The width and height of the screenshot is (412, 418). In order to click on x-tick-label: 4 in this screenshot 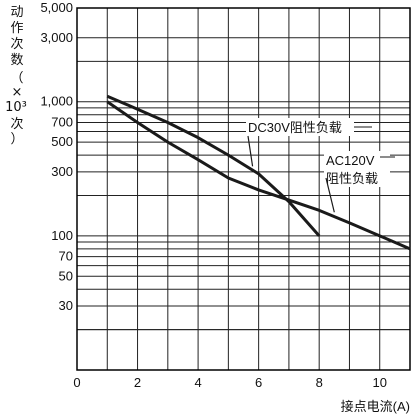, I will do `click(197, 382)`.